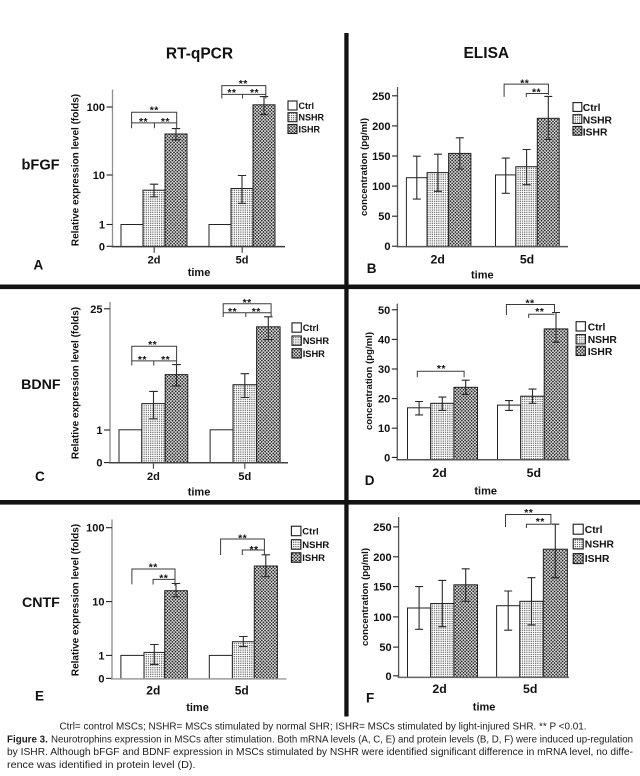 Image resolution: width=640 pixels, height=776 pixels. What do you see at coordinates (39, 265) in the screenshot?
I see `svg-text: A` at bounding box center [39, 265].